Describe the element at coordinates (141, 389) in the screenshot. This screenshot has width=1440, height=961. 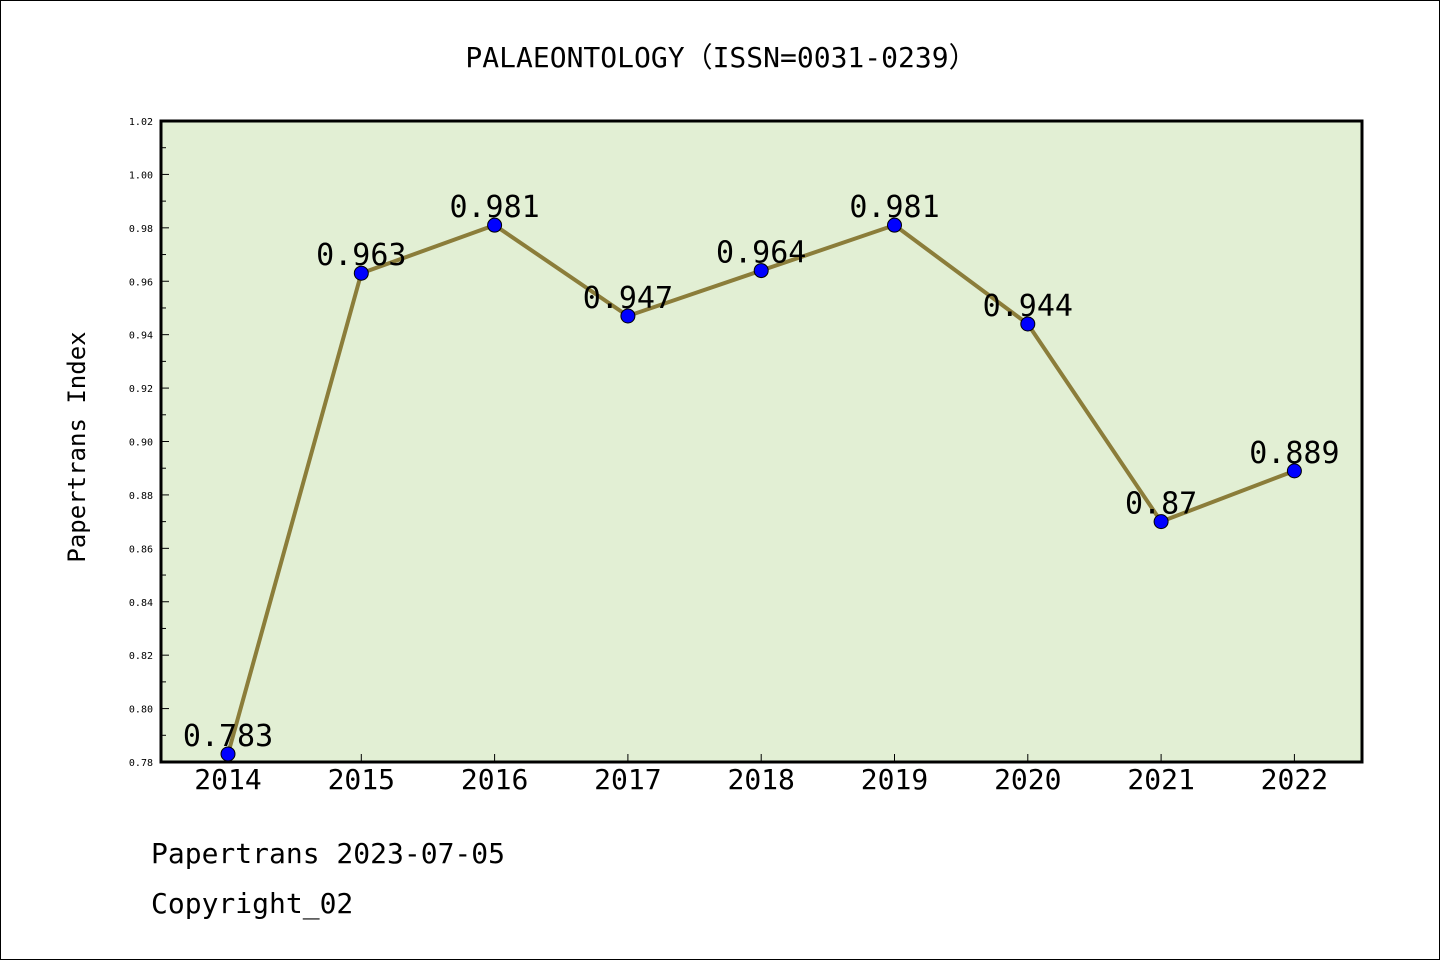
I see `y-tick-label: 0.92` at that location.